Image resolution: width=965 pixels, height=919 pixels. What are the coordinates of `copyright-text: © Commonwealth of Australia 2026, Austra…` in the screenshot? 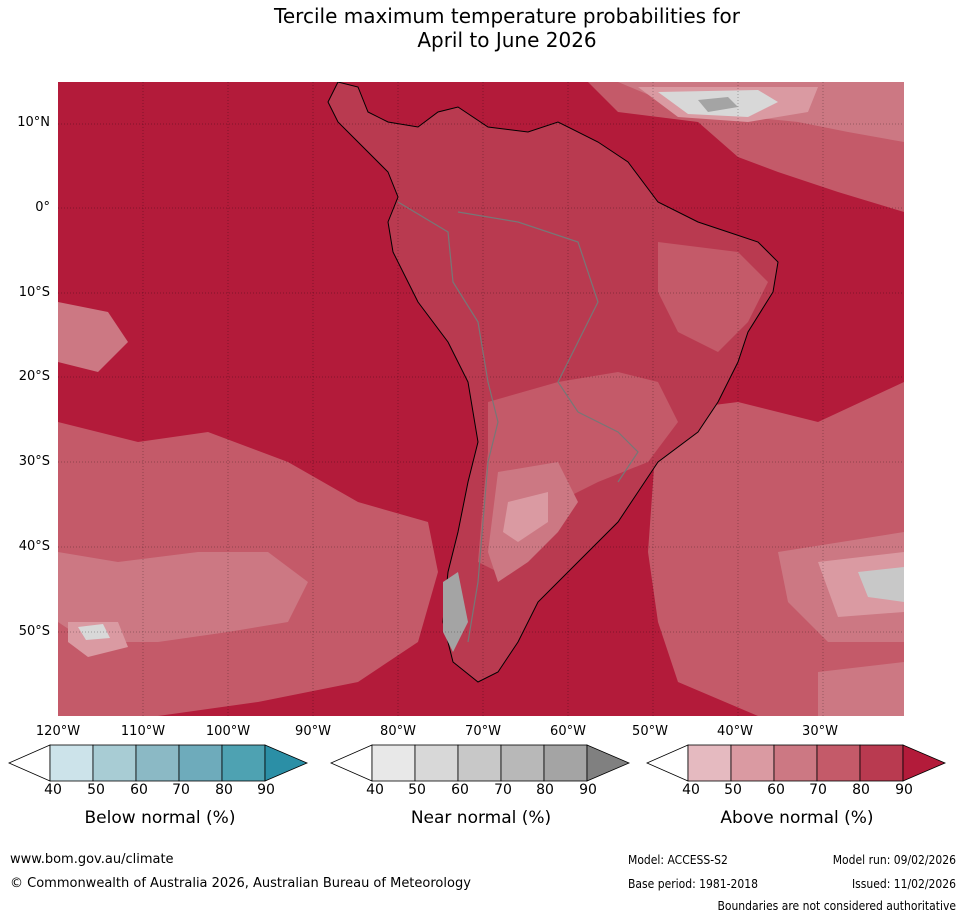 It's located at (240, 883).